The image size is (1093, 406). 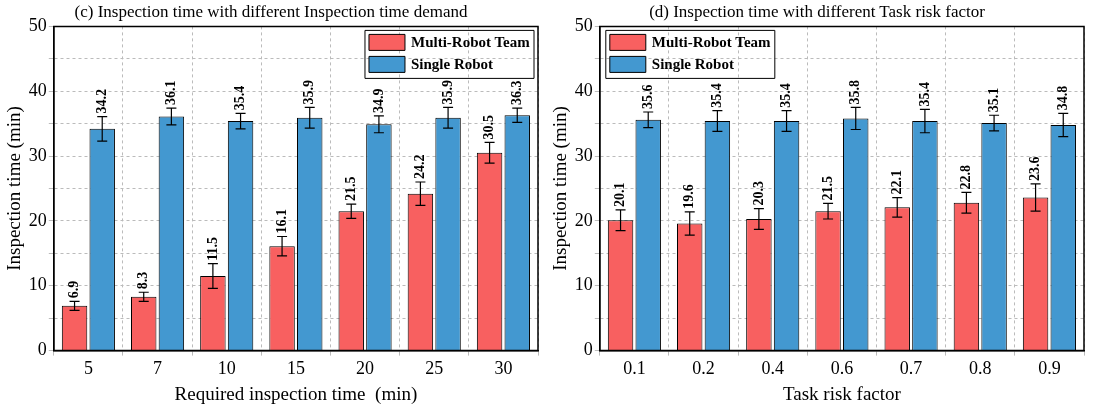 I want to click on data-label: 34.8, so click(x=1062, y=98).